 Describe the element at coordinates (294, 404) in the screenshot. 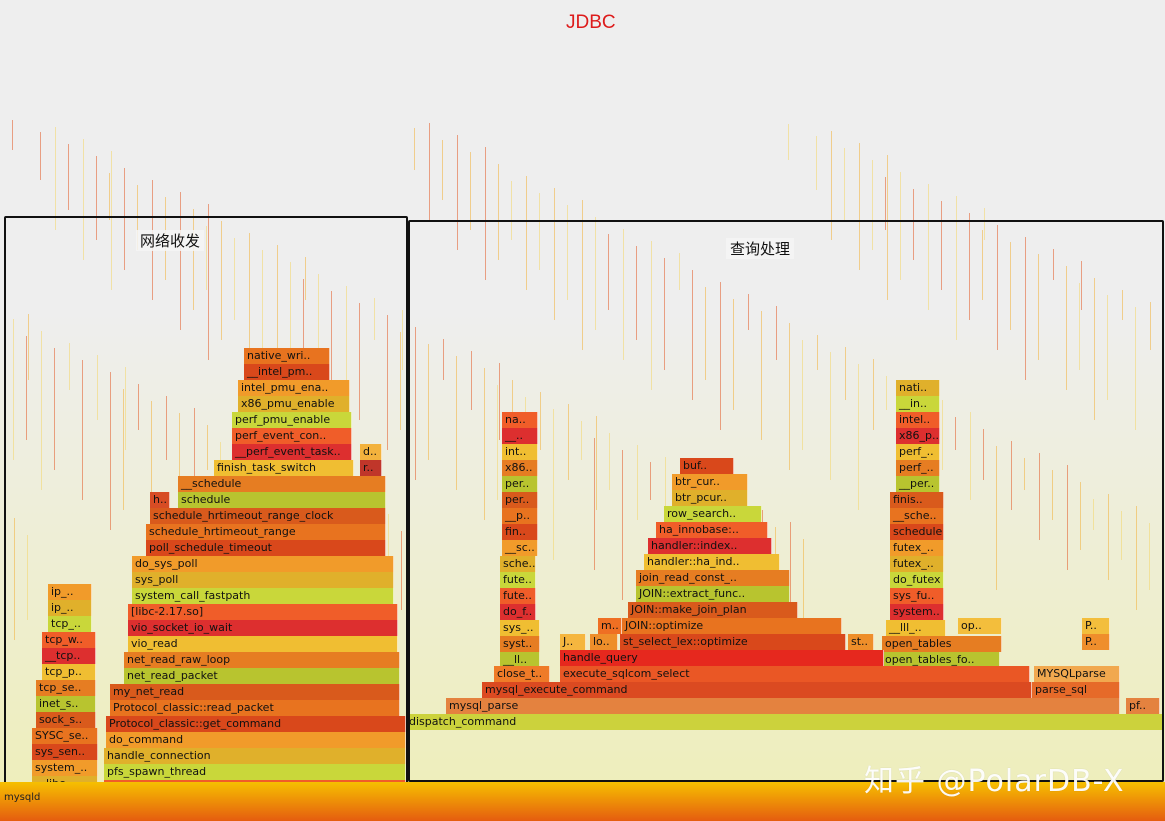

I see `frame-left-3: x86_pmu_enable` at that location.